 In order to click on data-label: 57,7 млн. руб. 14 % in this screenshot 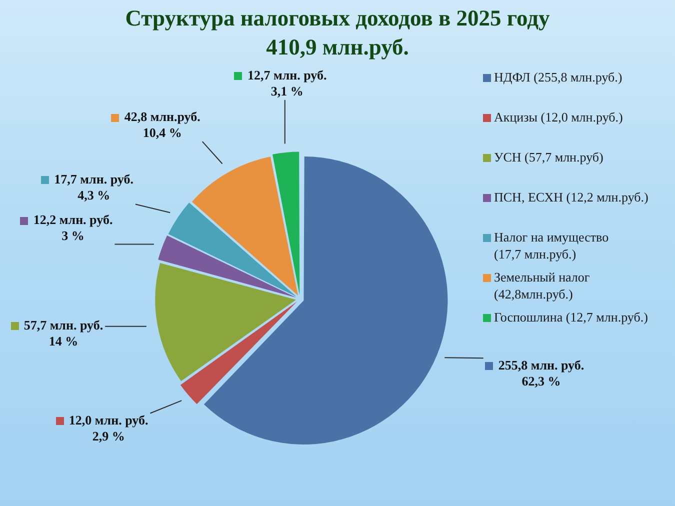, I will do `click(64, 332)`.